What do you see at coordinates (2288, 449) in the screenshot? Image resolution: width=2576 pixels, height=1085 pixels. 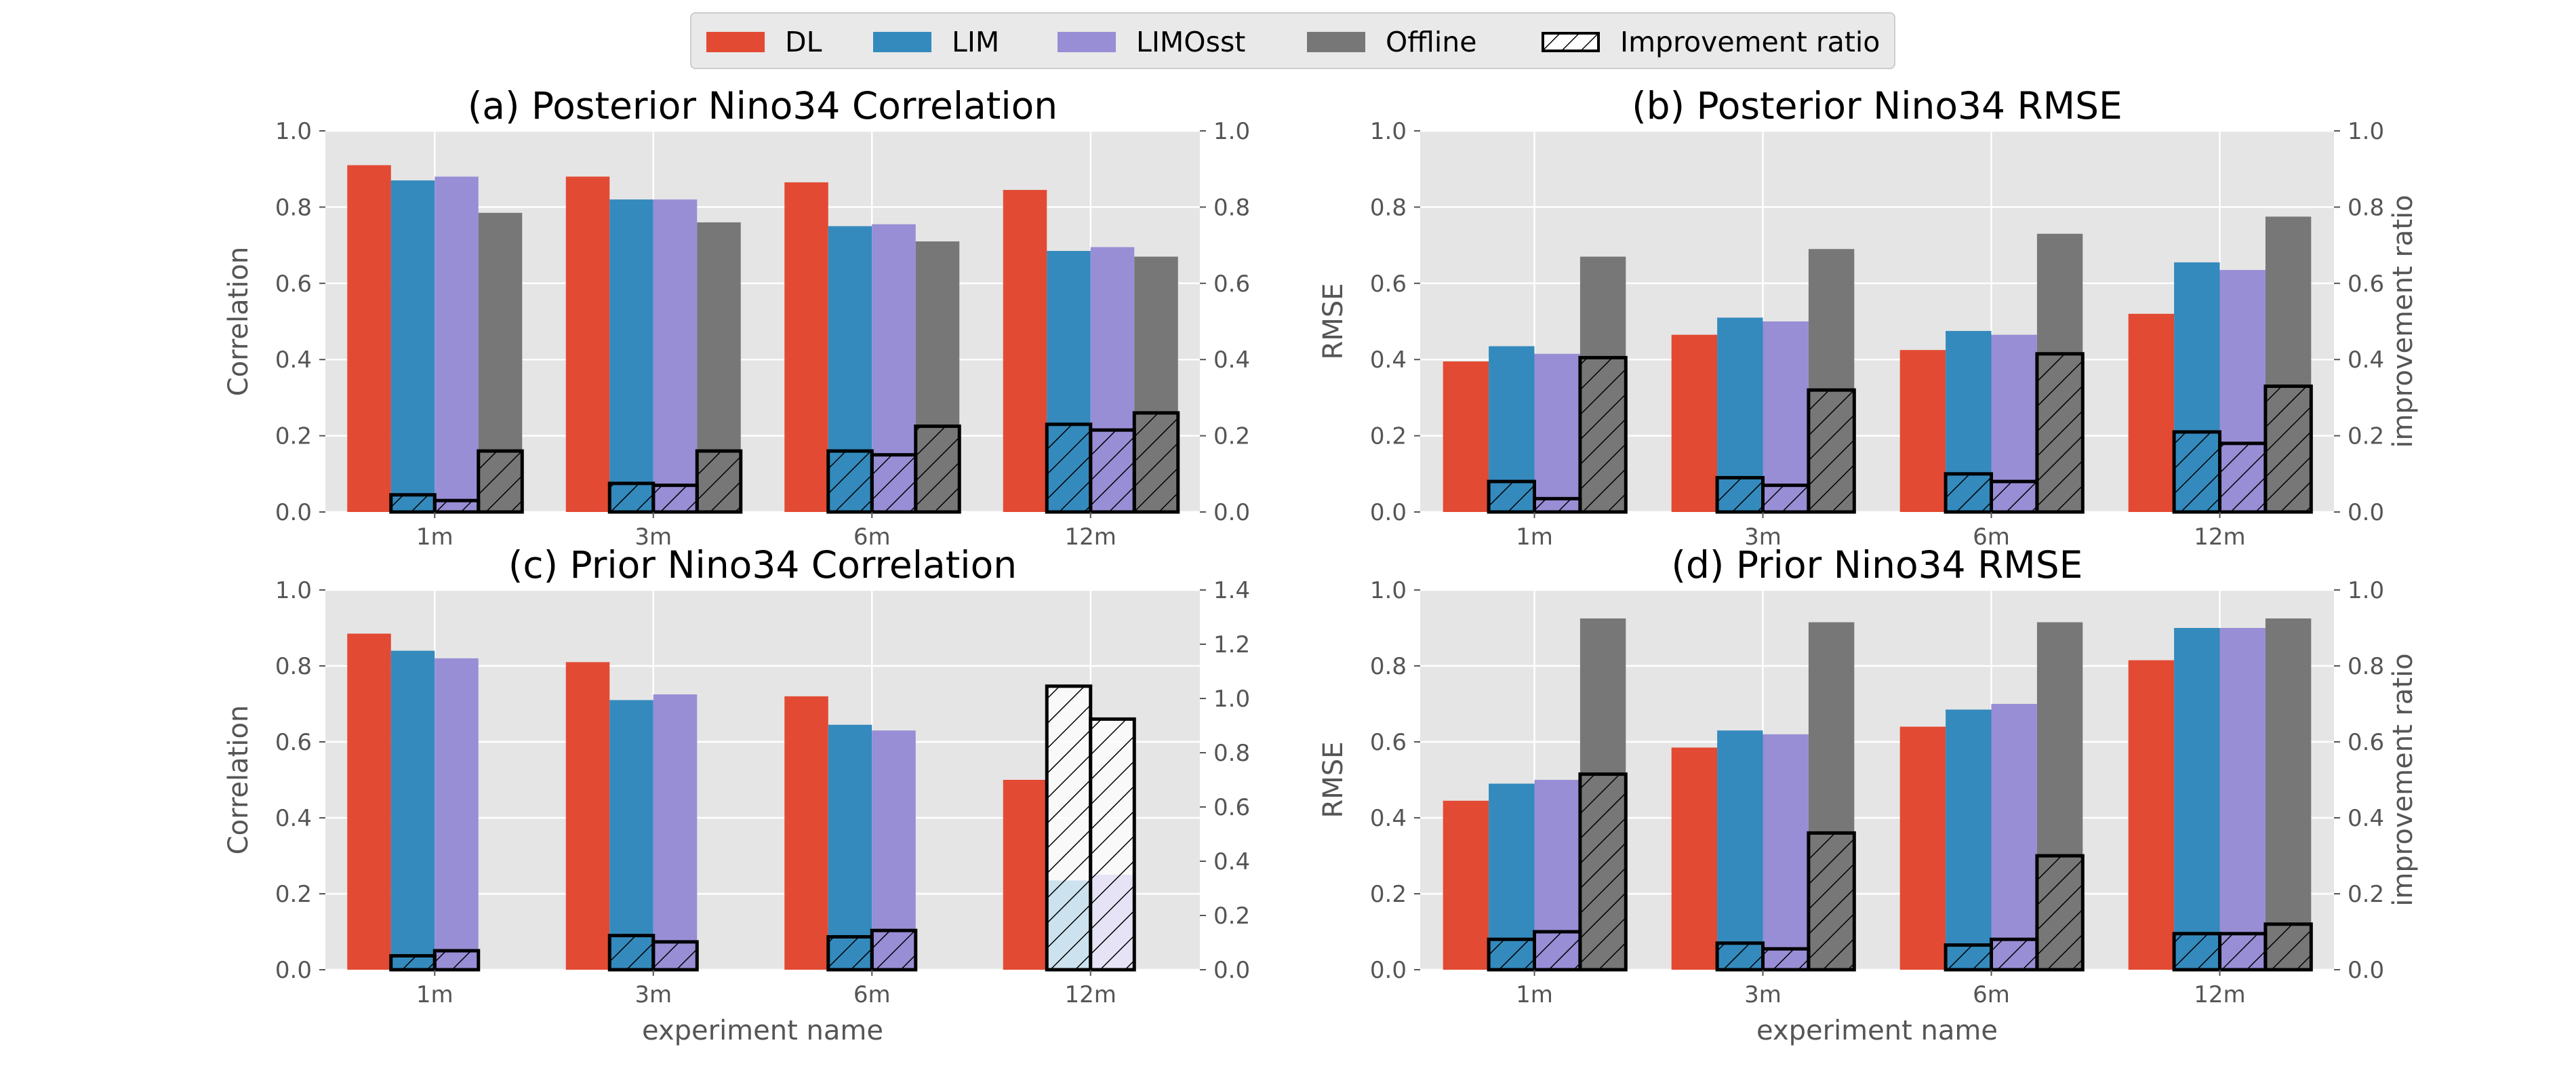 I see `improvement-bar-offline-12m` at bounding box center [2288, 449].